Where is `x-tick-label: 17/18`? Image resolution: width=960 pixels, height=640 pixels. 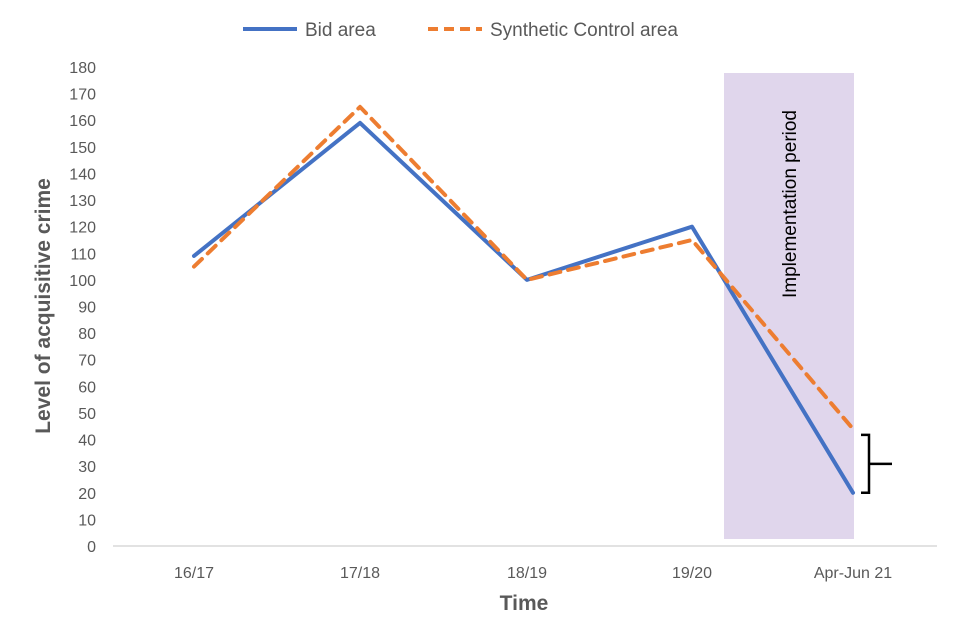 x-tick-label: 17/18 is located at coordinates (360, 573).